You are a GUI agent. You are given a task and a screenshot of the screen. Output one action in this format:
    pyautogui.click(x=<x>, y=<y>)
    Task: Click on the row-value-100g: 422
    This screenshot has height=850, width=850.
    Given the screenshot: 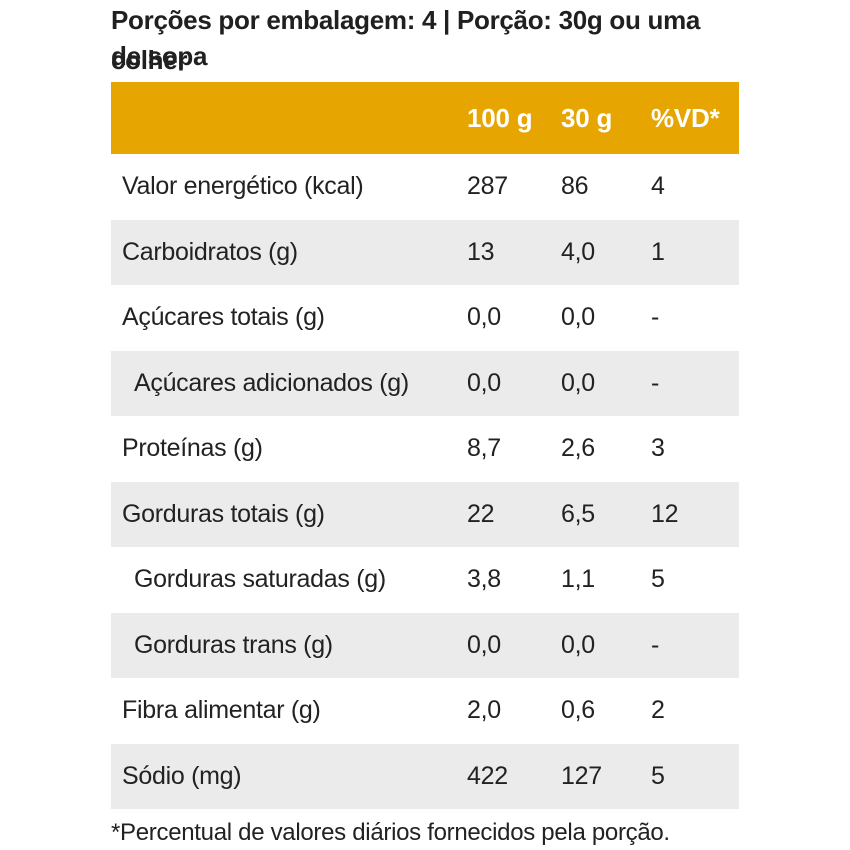 What is the action you would take?
    pyautogui.click(x=487, y=775)
    